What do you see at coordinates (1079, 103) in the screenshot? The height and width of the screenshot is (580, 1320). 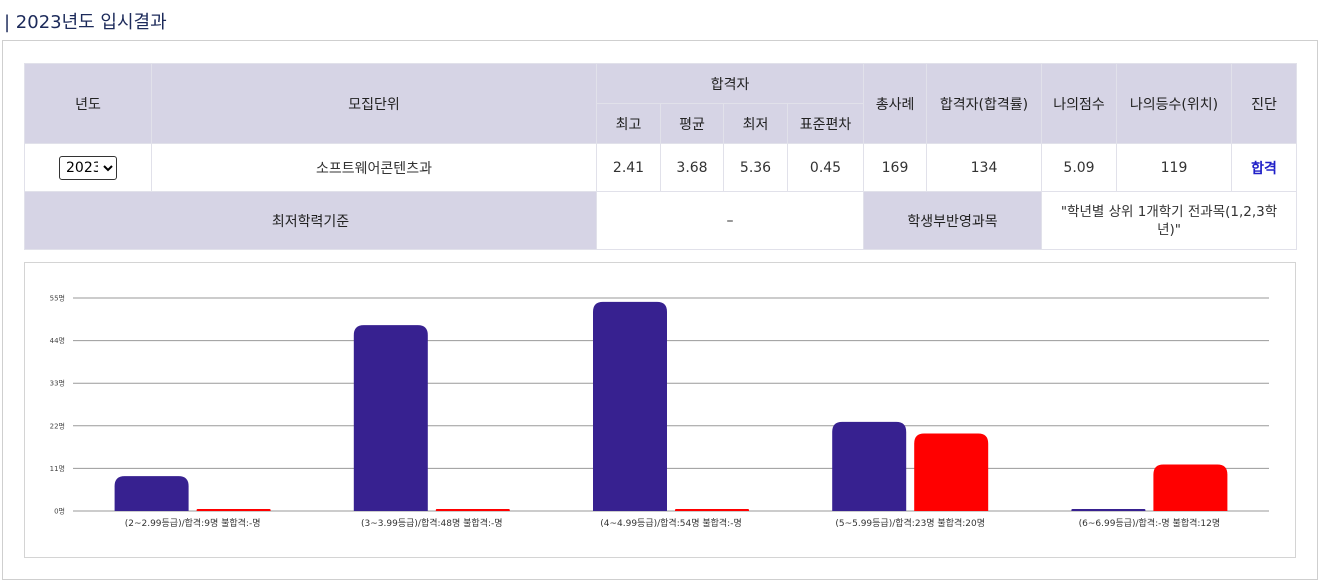 I see `header-my-score: 나의점수` at bounding box center [1079, 103].